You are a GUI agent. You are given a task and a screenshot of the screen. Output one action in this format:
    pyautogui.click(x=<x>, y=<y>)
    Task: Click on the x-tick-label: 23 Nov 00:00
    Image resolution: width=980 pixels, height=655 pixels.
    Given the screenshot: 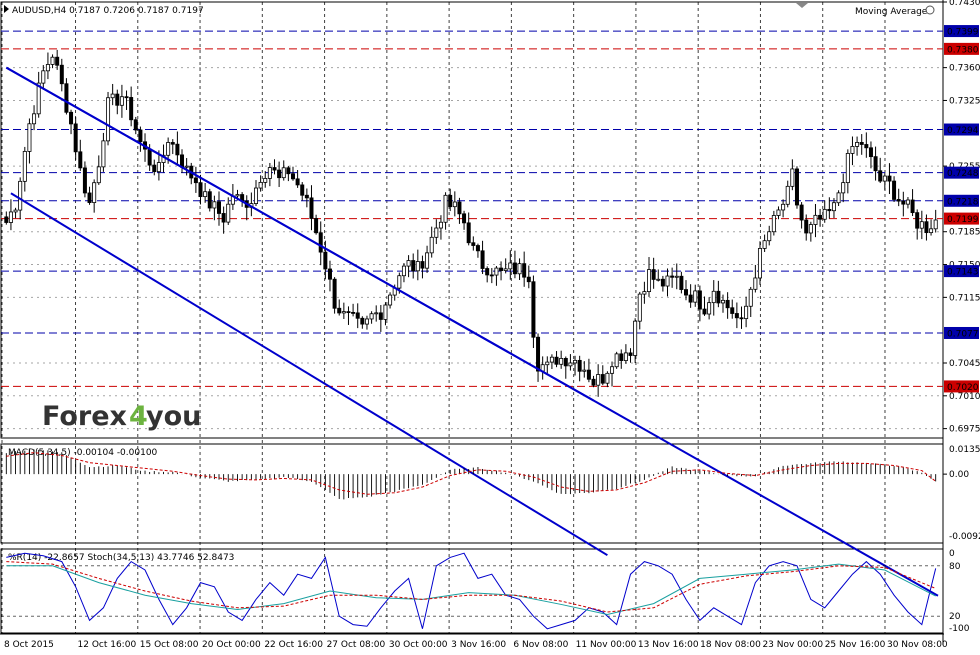 What is the action you would take?
    pyautogui.click(x=792, y=645)
    